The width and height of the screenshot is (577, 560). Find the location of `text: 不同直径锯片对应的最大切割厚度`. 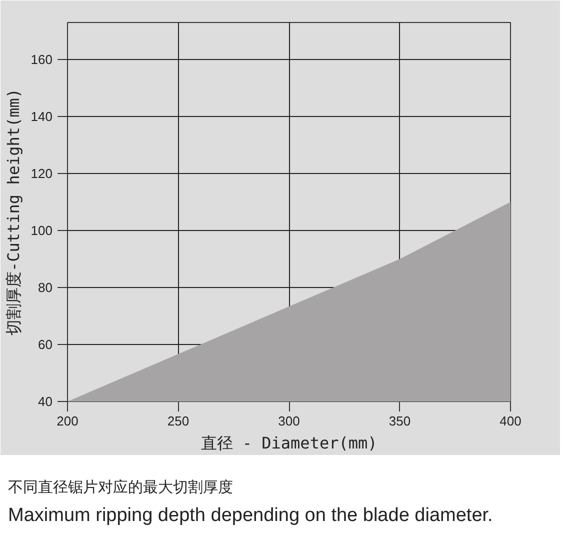

text: 不同直径锯片对应的最大切割厚度 is located at coordinates (120, 487).